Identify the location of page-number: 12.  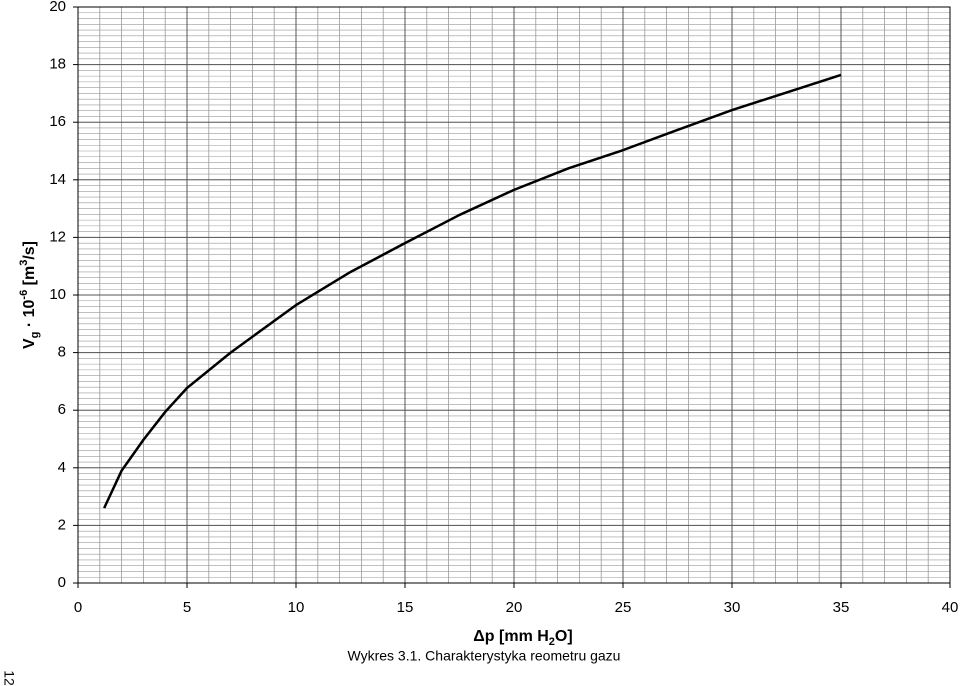
(9, 678).